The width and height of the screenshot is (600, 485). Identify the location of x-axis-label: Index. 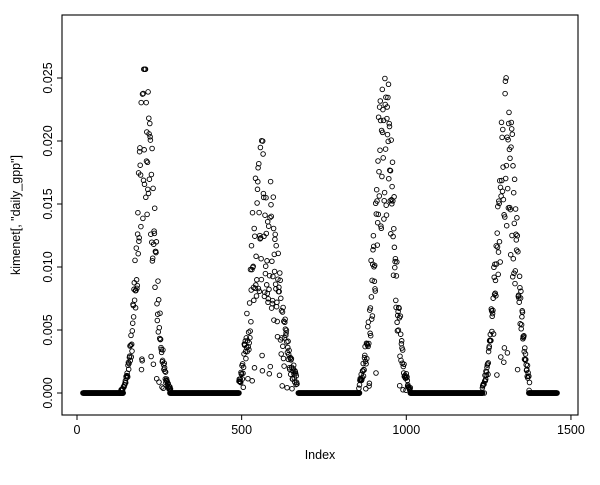
(320, 455).